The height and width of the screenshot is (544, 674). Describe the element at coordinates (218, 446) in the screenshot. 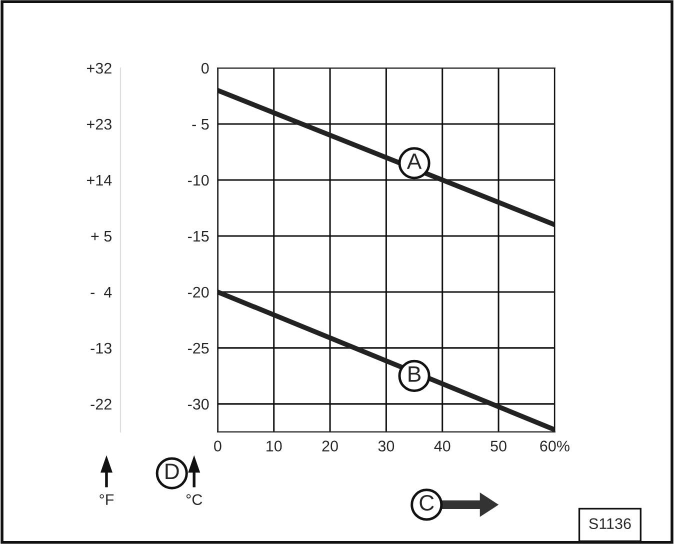

I see `x-tick-label: 0` at that location.